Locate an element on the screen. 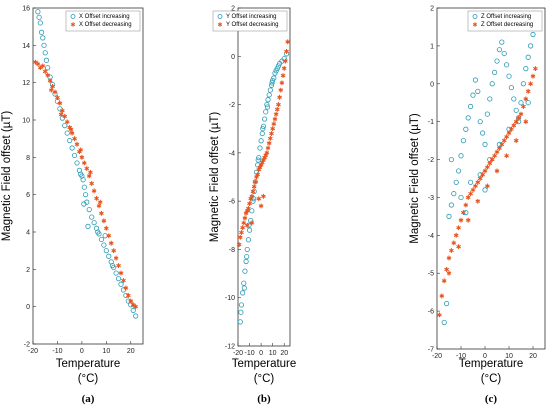  x-tick-label: 20 is located at coordinates (131, 351).